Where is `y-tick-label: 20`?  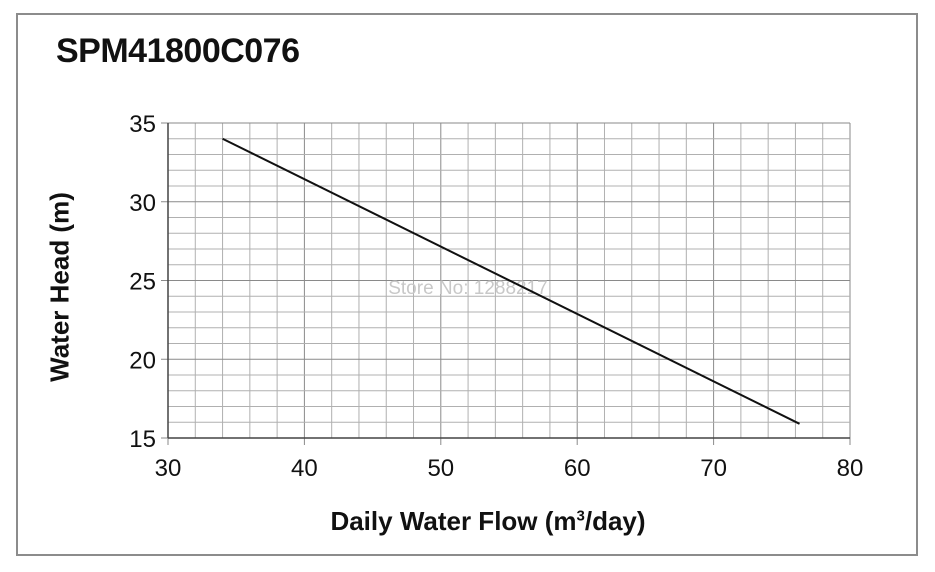 y-tick-label: 20 is located at coordinates (142, 360).